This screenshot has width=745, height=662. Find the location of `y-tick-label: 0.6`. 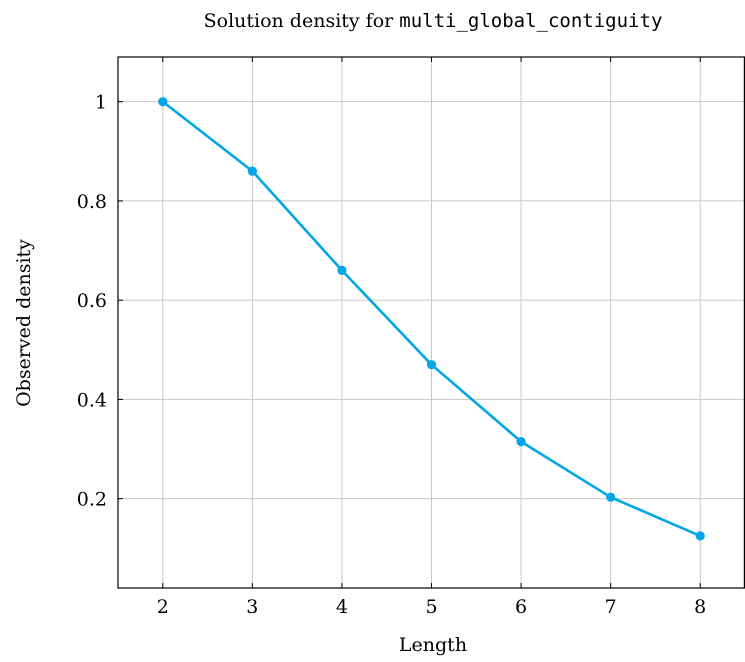

y-tick-label: 0.6 is located at coordinates (92, 301).